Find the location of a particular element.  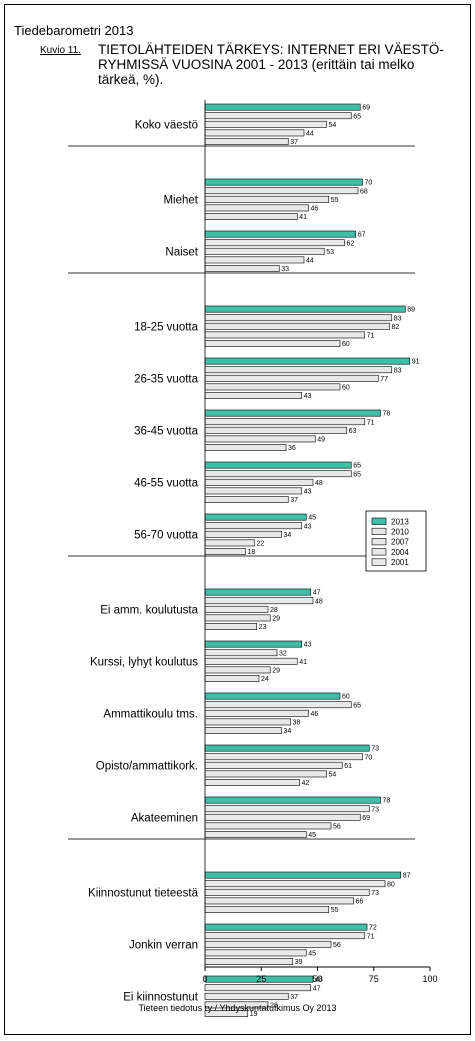

bar-value-label: 46 is located at coordinates (315, 714).